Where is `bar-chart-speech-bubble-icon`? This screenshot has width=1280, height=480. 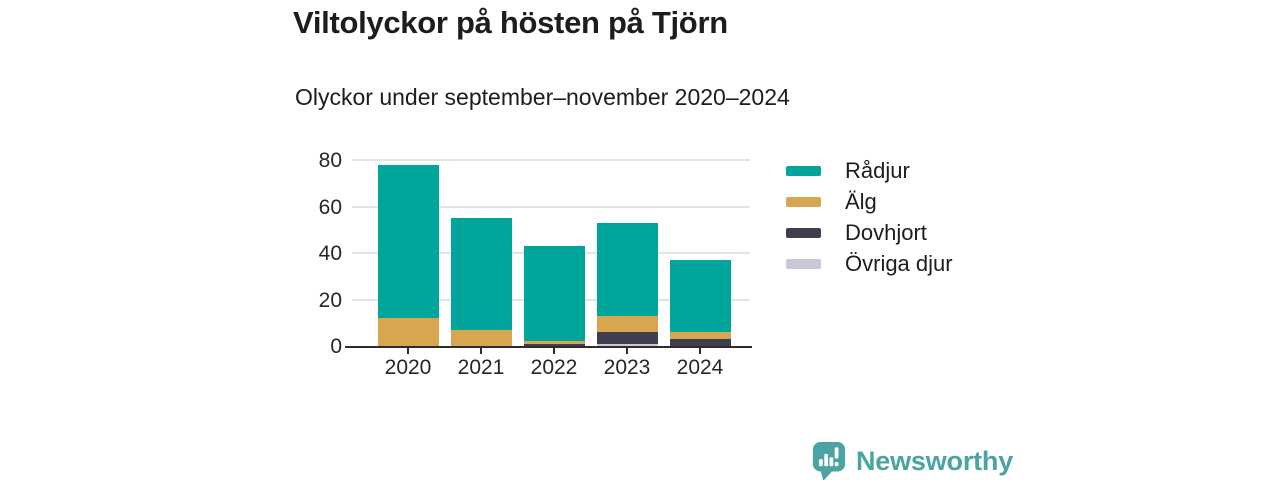
bar-chart-speech-bubble-icon is located at coordinates (829, 461).